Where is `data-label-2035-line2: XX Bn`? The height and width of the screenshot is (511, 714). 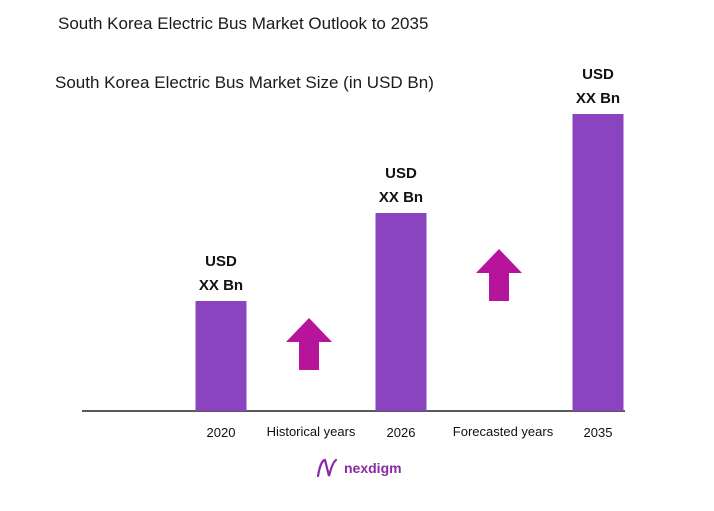
data-label-2035-line2: XX Bn is located at coordinates (598, 98).